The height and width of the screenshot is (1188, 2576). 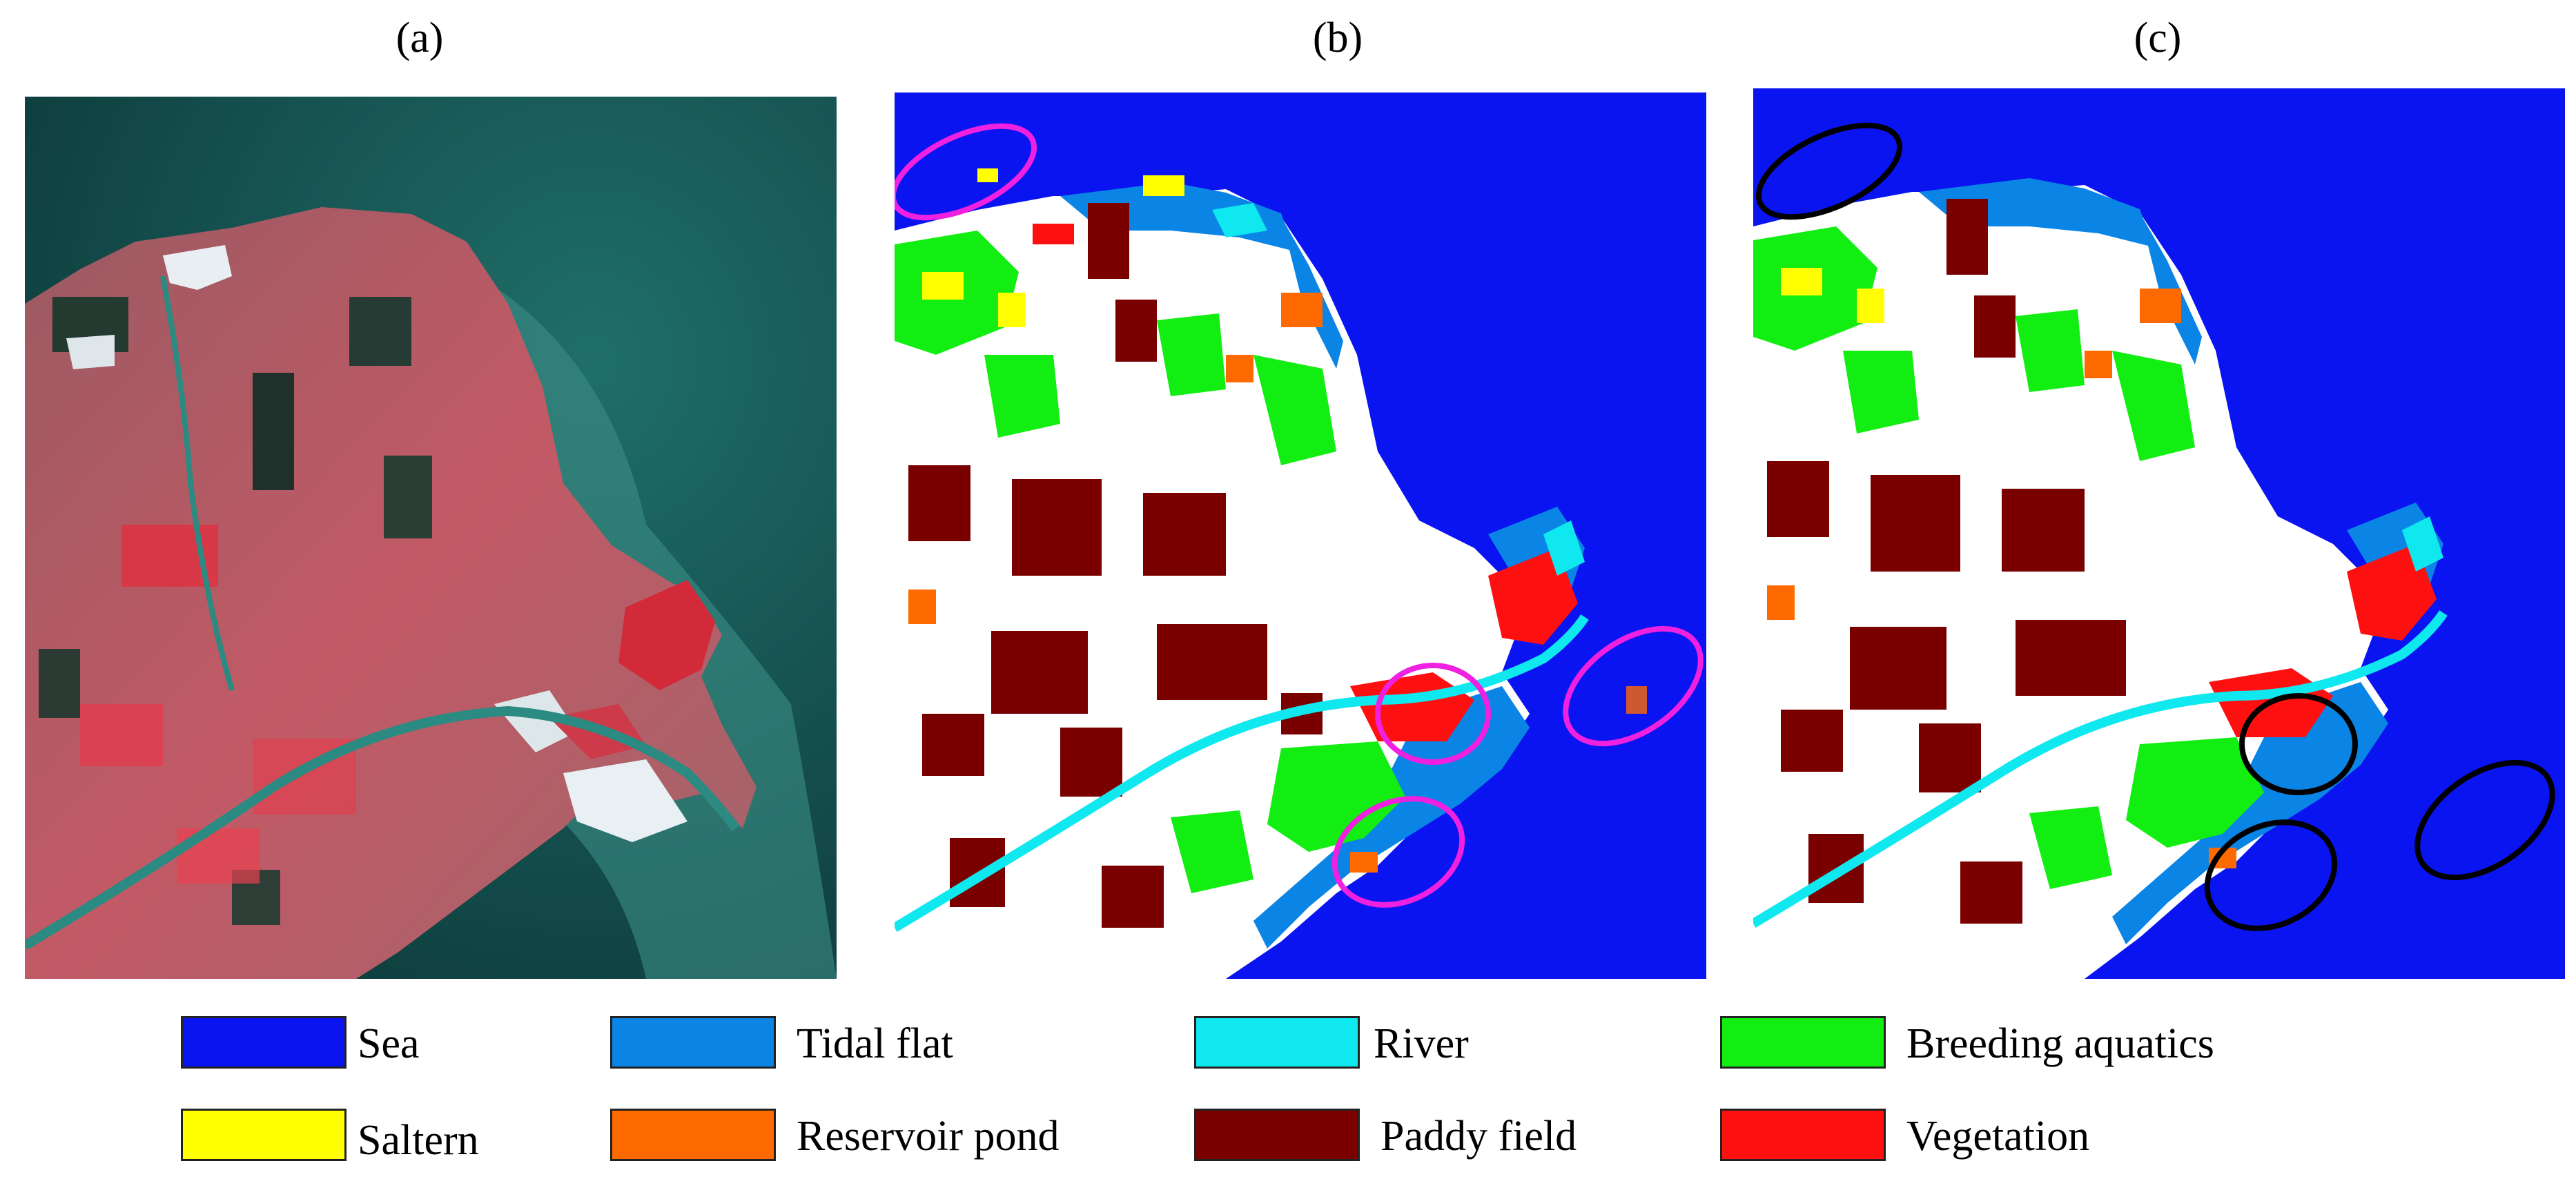 I want to click on legend-label-river: River, so click(x=1422, y=1043).